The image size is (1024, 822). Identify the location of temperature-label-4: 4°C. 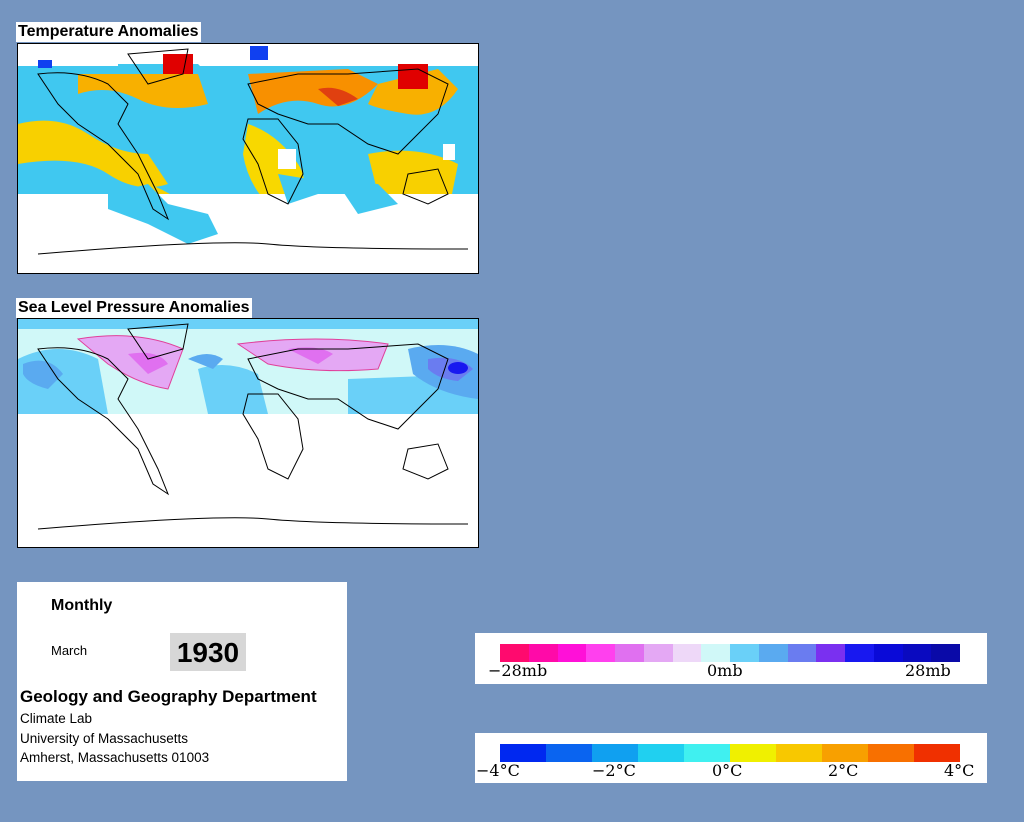
(959, 770).